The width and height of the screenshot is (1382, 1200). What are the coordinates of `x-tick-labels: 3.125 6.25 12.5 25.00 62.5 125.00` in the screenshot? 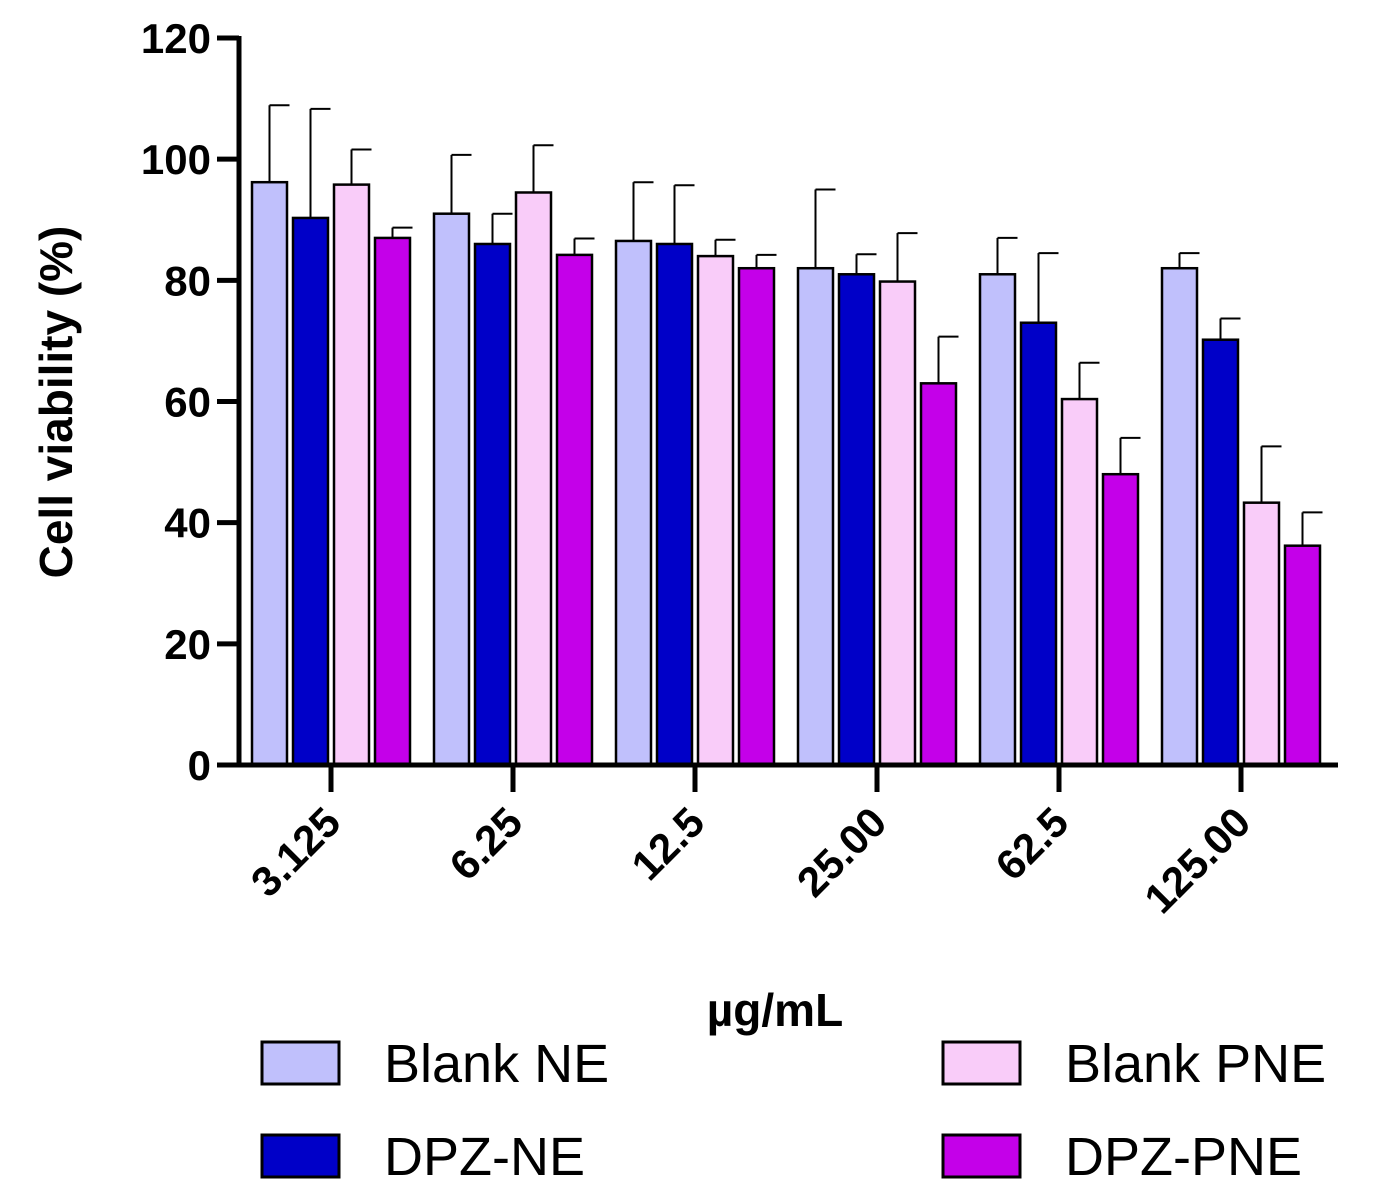 It's located at (751, 860).